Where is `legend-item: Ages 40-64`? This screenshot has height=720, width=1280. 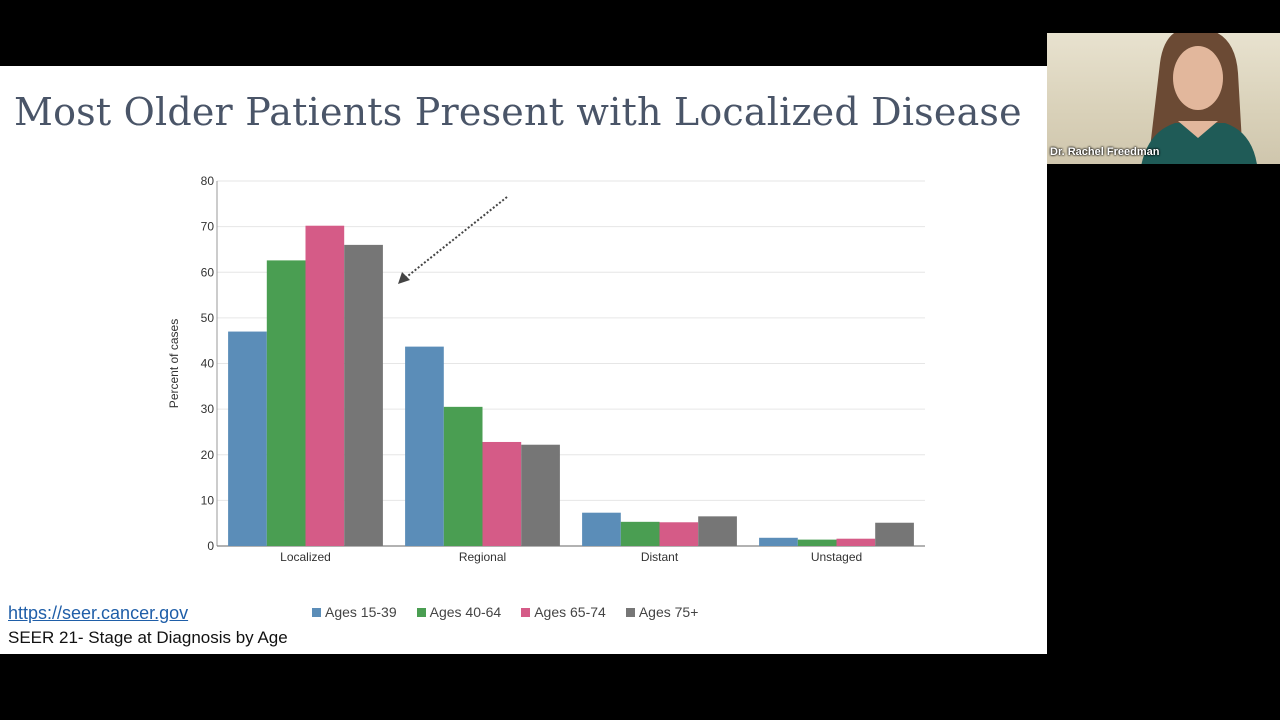 legend-item: Ages 40-64 is located at coordinates (459, 612).